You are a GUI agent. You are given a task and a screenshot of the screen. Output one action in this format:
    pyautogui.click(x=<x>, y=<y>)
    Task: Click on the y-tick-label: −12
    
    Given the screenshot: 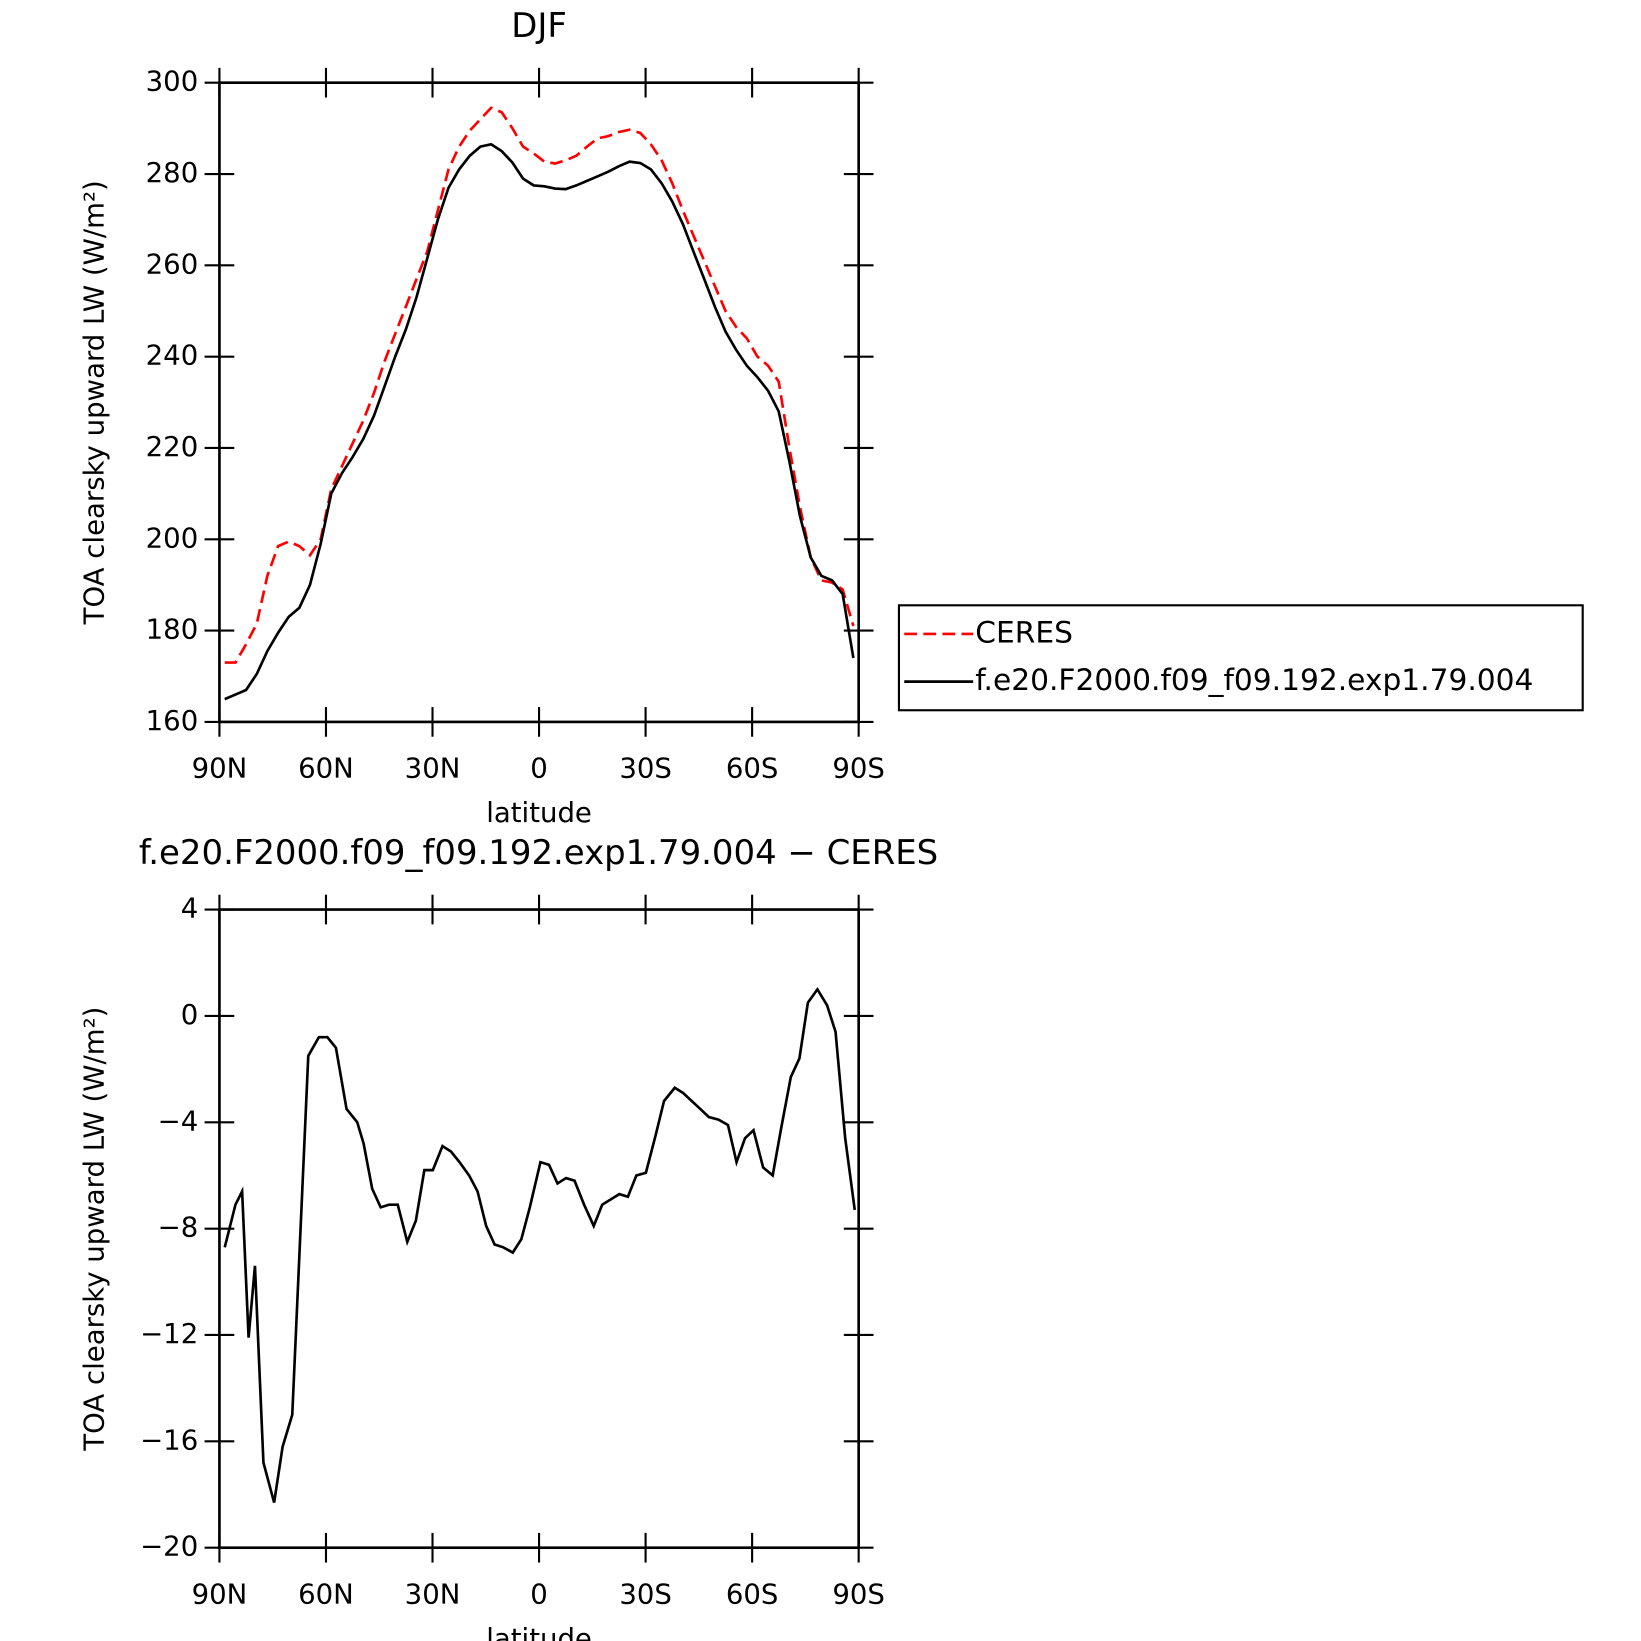 What is the action you would take?
    pyautogui.click(x=169, y=1334)
    